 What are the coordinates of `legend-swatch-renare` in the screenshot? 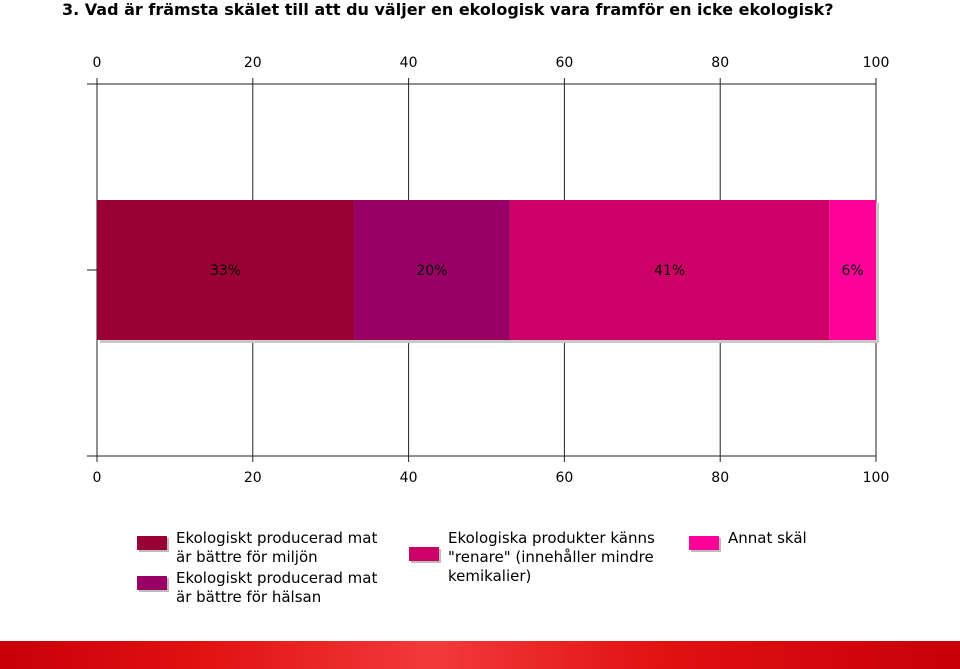 It's located at (424, 554).